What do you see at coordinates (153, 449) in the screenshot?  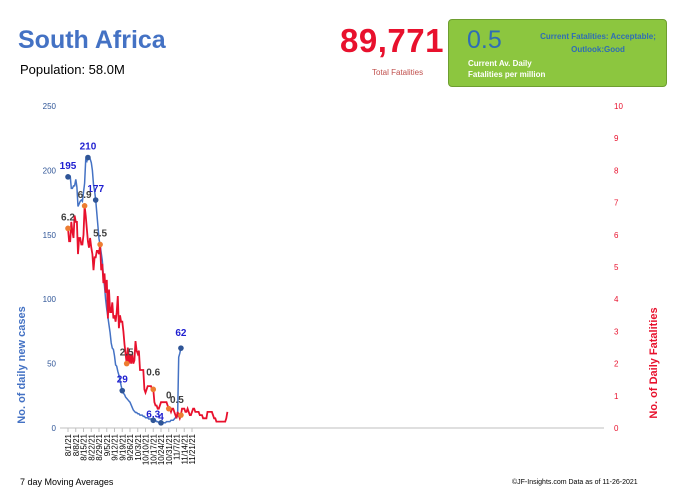 I see `x-tick-label: 10/17/21` at bounding box center [153, 449].